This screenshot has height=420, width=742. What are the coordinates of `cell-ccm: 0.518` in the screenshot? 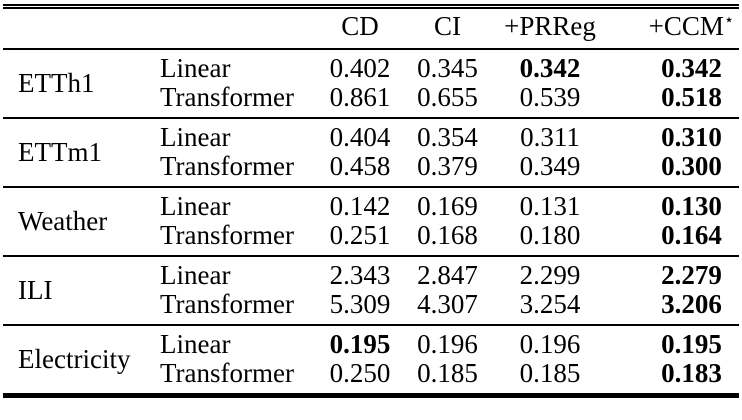 It's located at (674, 100).